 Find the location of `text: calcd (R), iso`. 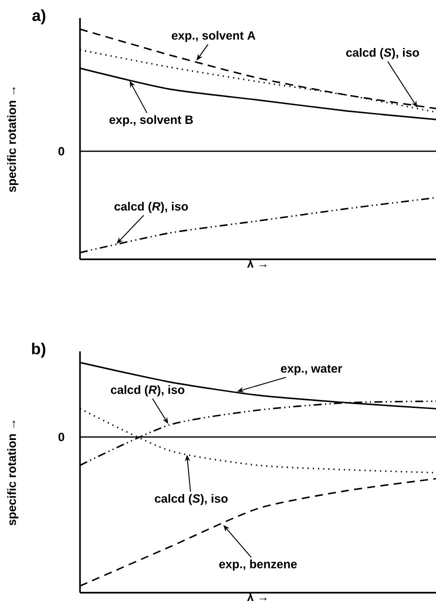

text: calcd (R), iso is located at coordinates (147, 390).